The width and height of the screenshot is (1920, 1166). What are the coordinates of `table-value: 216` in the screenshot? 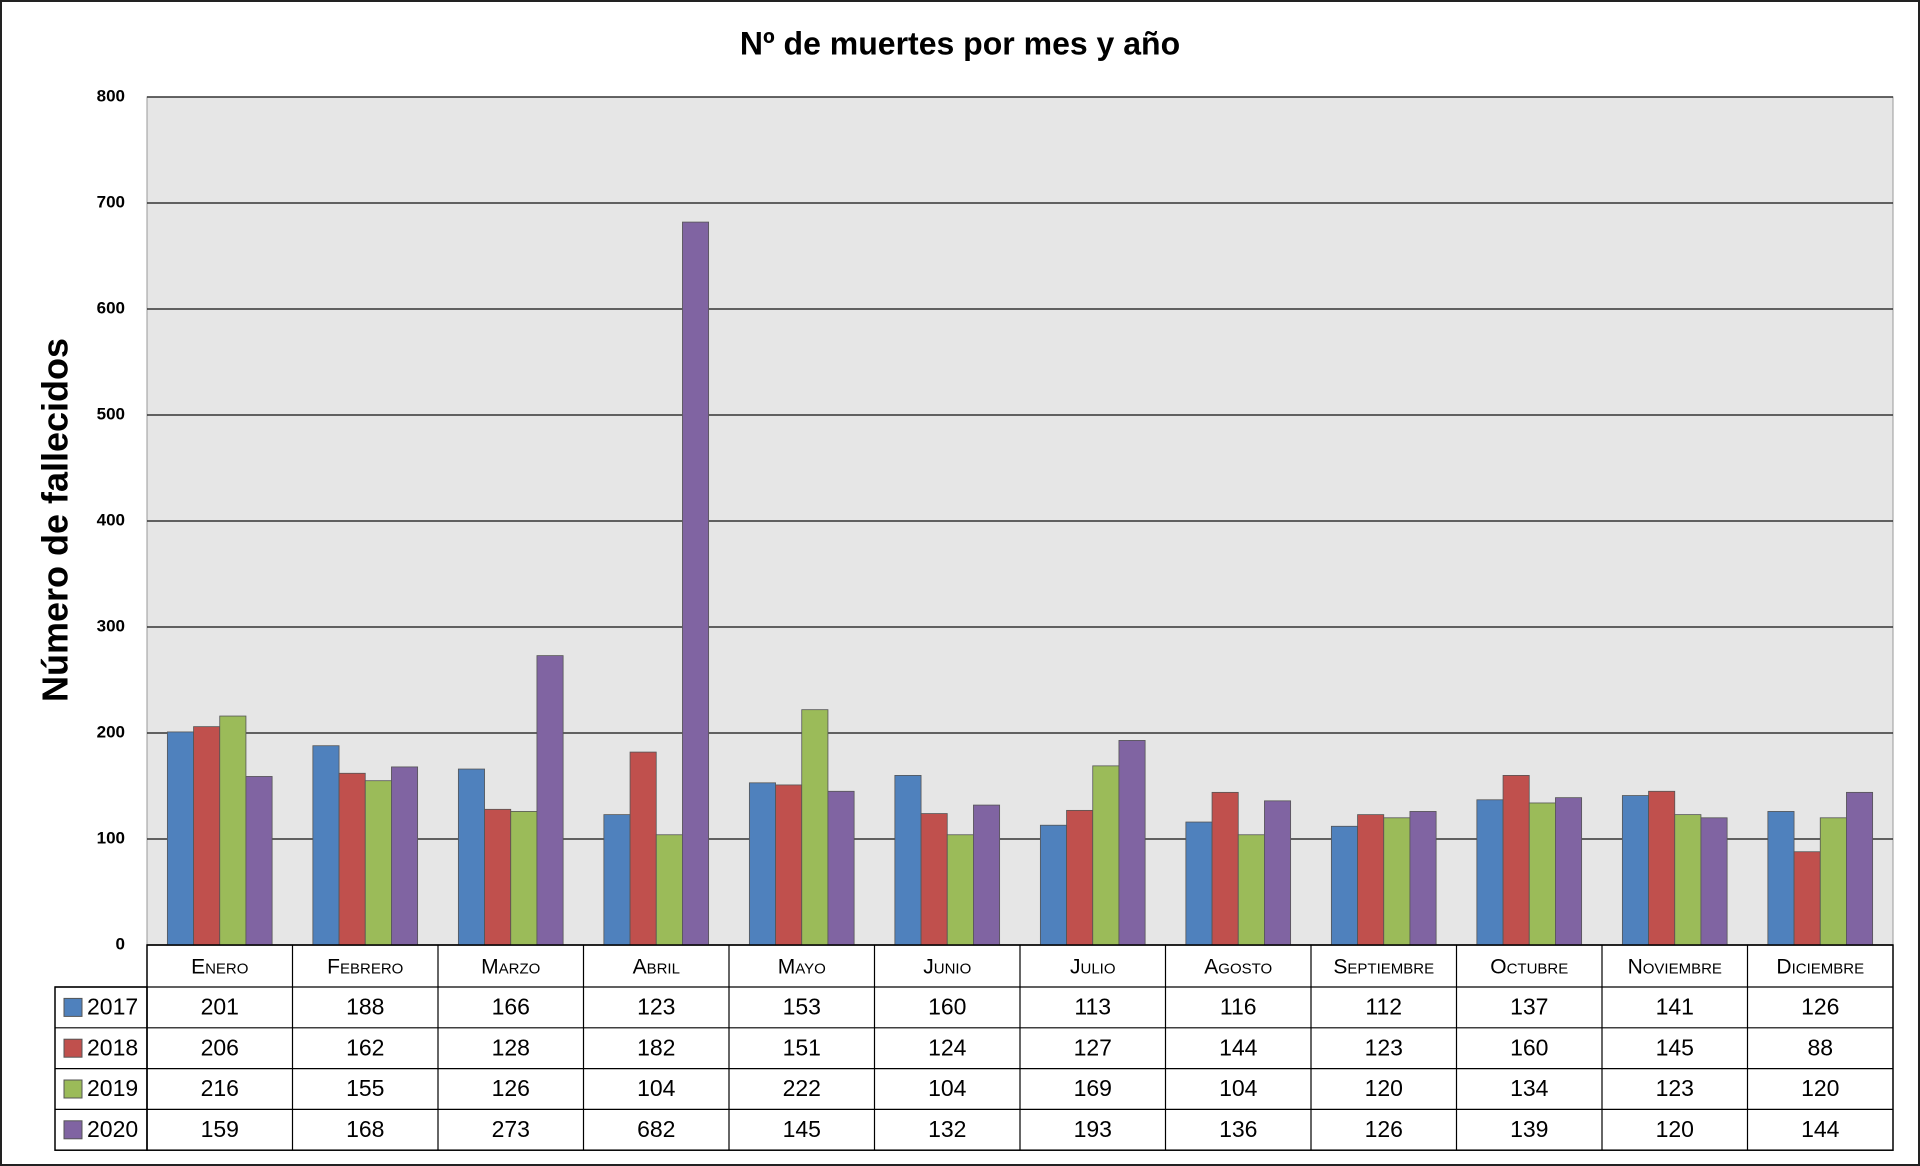 It's located at (220, 1088).